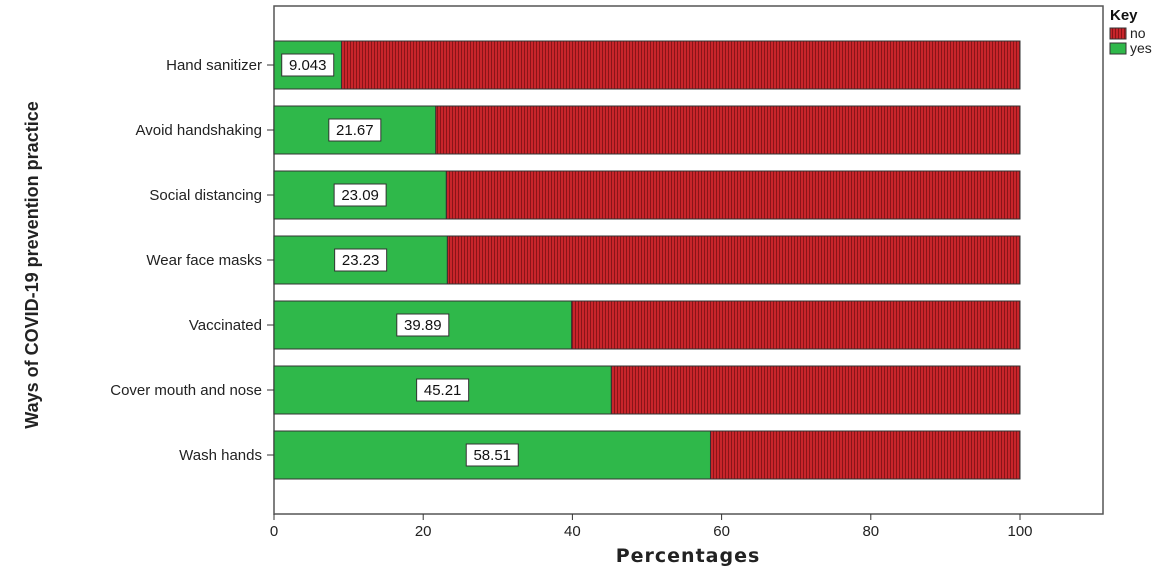  What do you see at coordinates (186, 390) in the screenshot?
I see `category-label-cover-mouth-and-nose: Cover mouth and nose` at bounding box center [186, 390].